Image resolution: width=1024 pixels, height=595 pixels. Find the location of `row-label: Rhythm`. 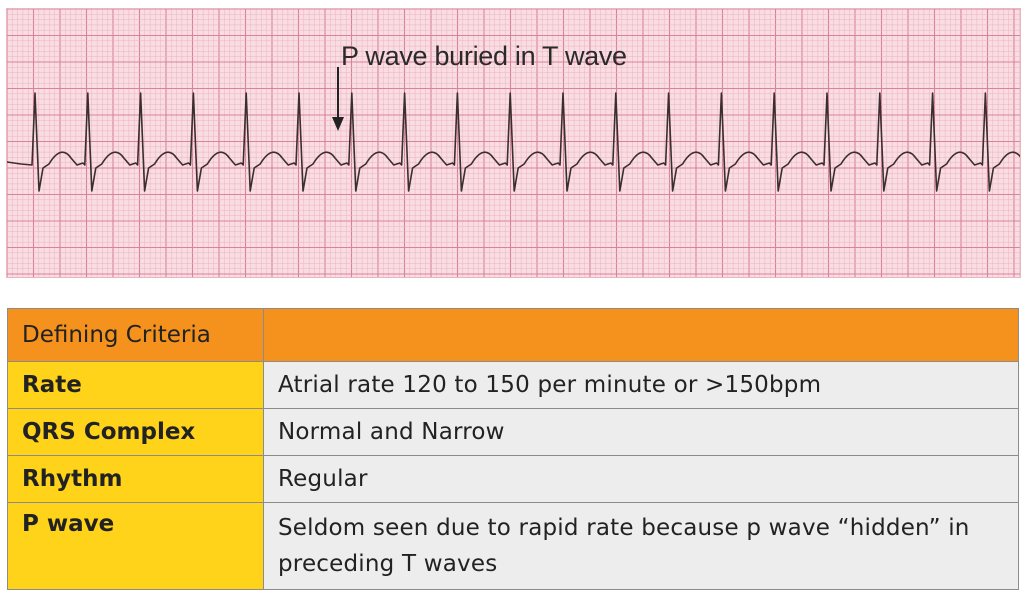

row-label: Rhythm is located at coordinates (135, 479).